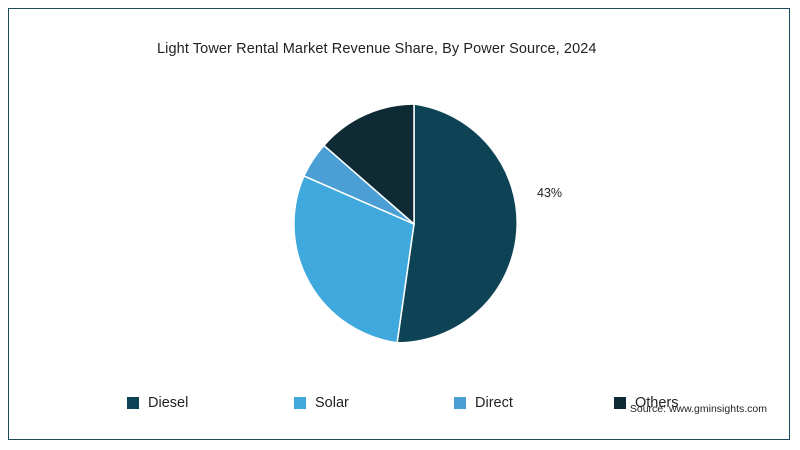  What do you see at coordinates (698, 409) in the screenshot?
I see `source-attribution: Source: www.gminsights.com` at bounding box center [698, 409].